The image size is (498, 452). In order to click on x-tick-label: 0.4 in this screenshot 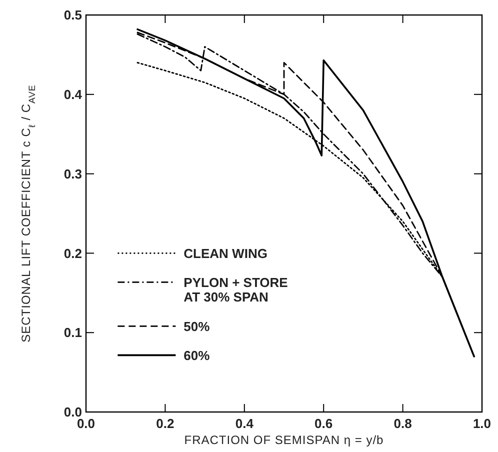, I will do `click(244, 423)`.